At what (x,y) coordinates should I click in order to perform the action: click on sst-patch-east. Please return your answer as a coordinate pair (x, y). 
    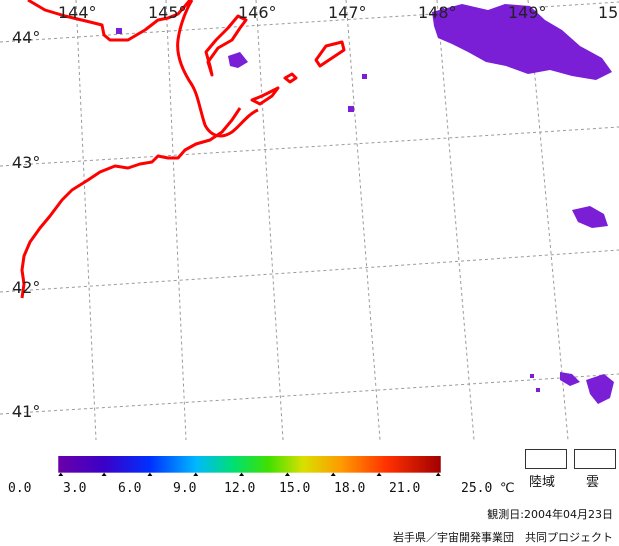
    Looking at the image, I should click on (590, 217).